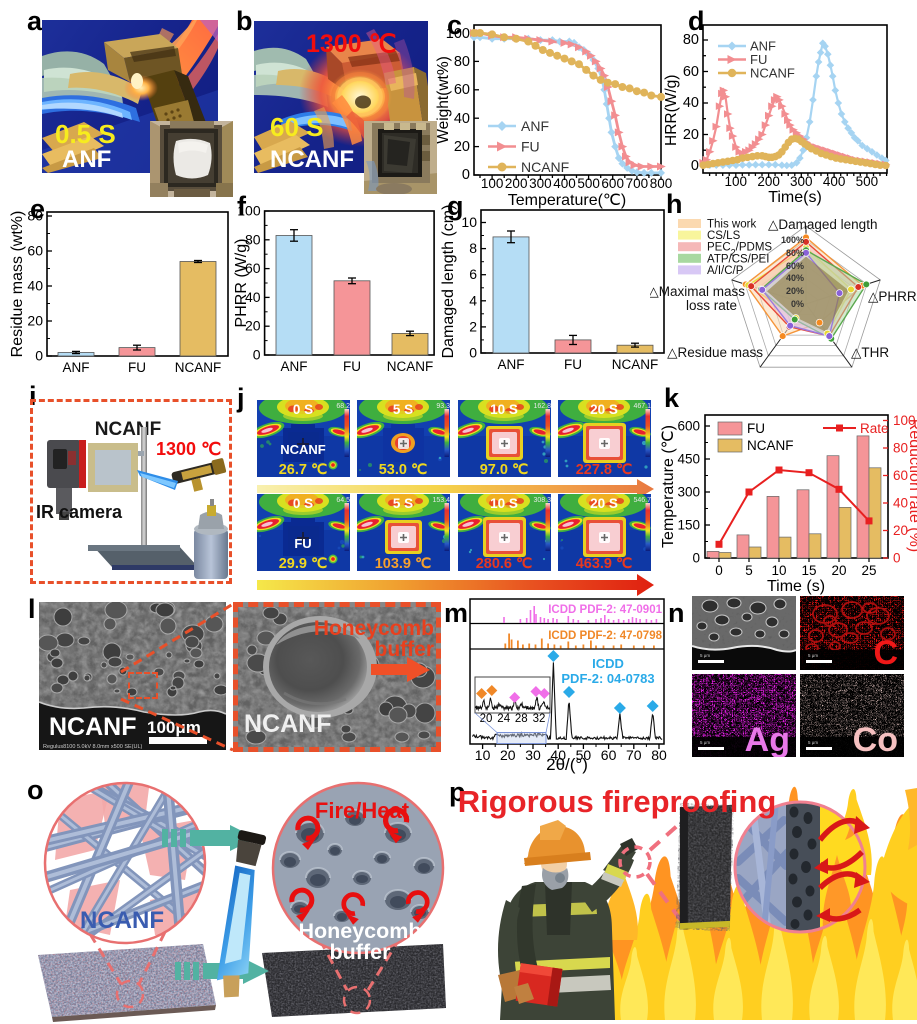 The image size is (917, 1024). What do you see at coordinates (533, 755) in the screenshot?
I see `svg-text: 30` at bounding box center [533, 755].